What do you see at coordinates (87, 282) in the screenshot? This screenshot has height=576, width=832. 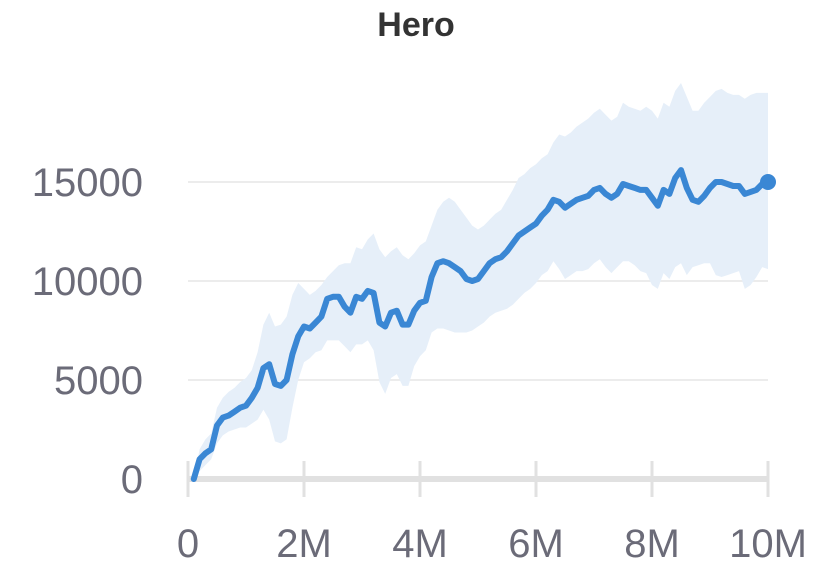 I see `y-tick-label-2: 10000` at bounding box center [87, 282].